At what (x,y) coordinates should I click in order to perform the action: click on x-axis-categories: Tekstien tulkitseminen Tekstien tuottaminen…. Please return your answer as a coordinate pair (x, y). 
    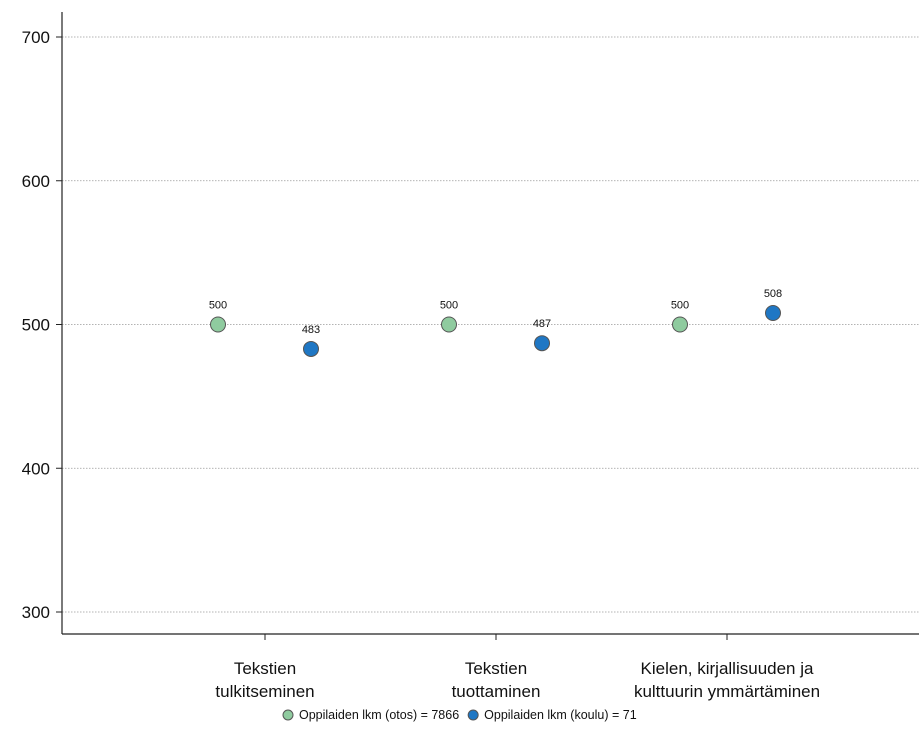
    Looking at the image, I should click on (517, 667).